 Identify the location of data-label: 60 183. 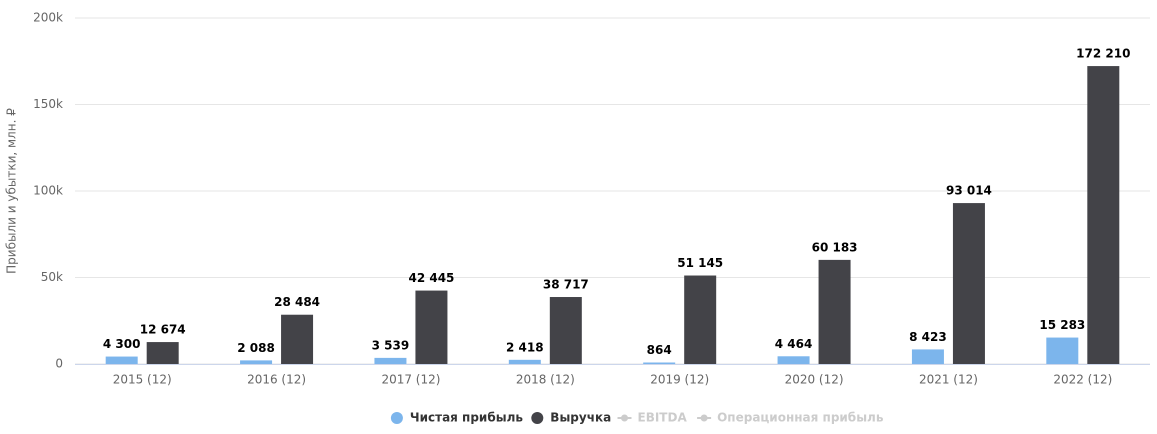
(835, 247).